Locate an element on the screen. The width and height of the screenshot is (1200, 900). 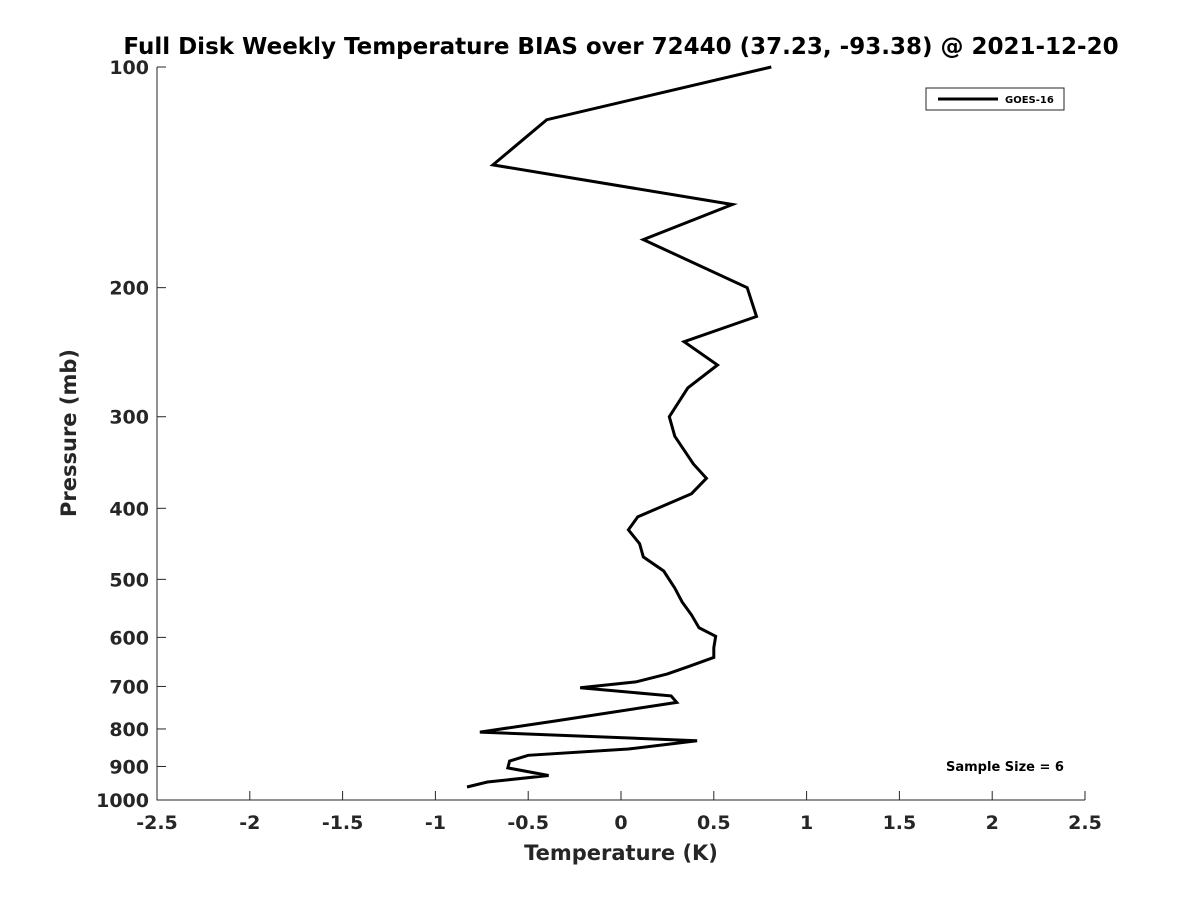
x-tick-label: 0 is located at coordinates (620, 823).